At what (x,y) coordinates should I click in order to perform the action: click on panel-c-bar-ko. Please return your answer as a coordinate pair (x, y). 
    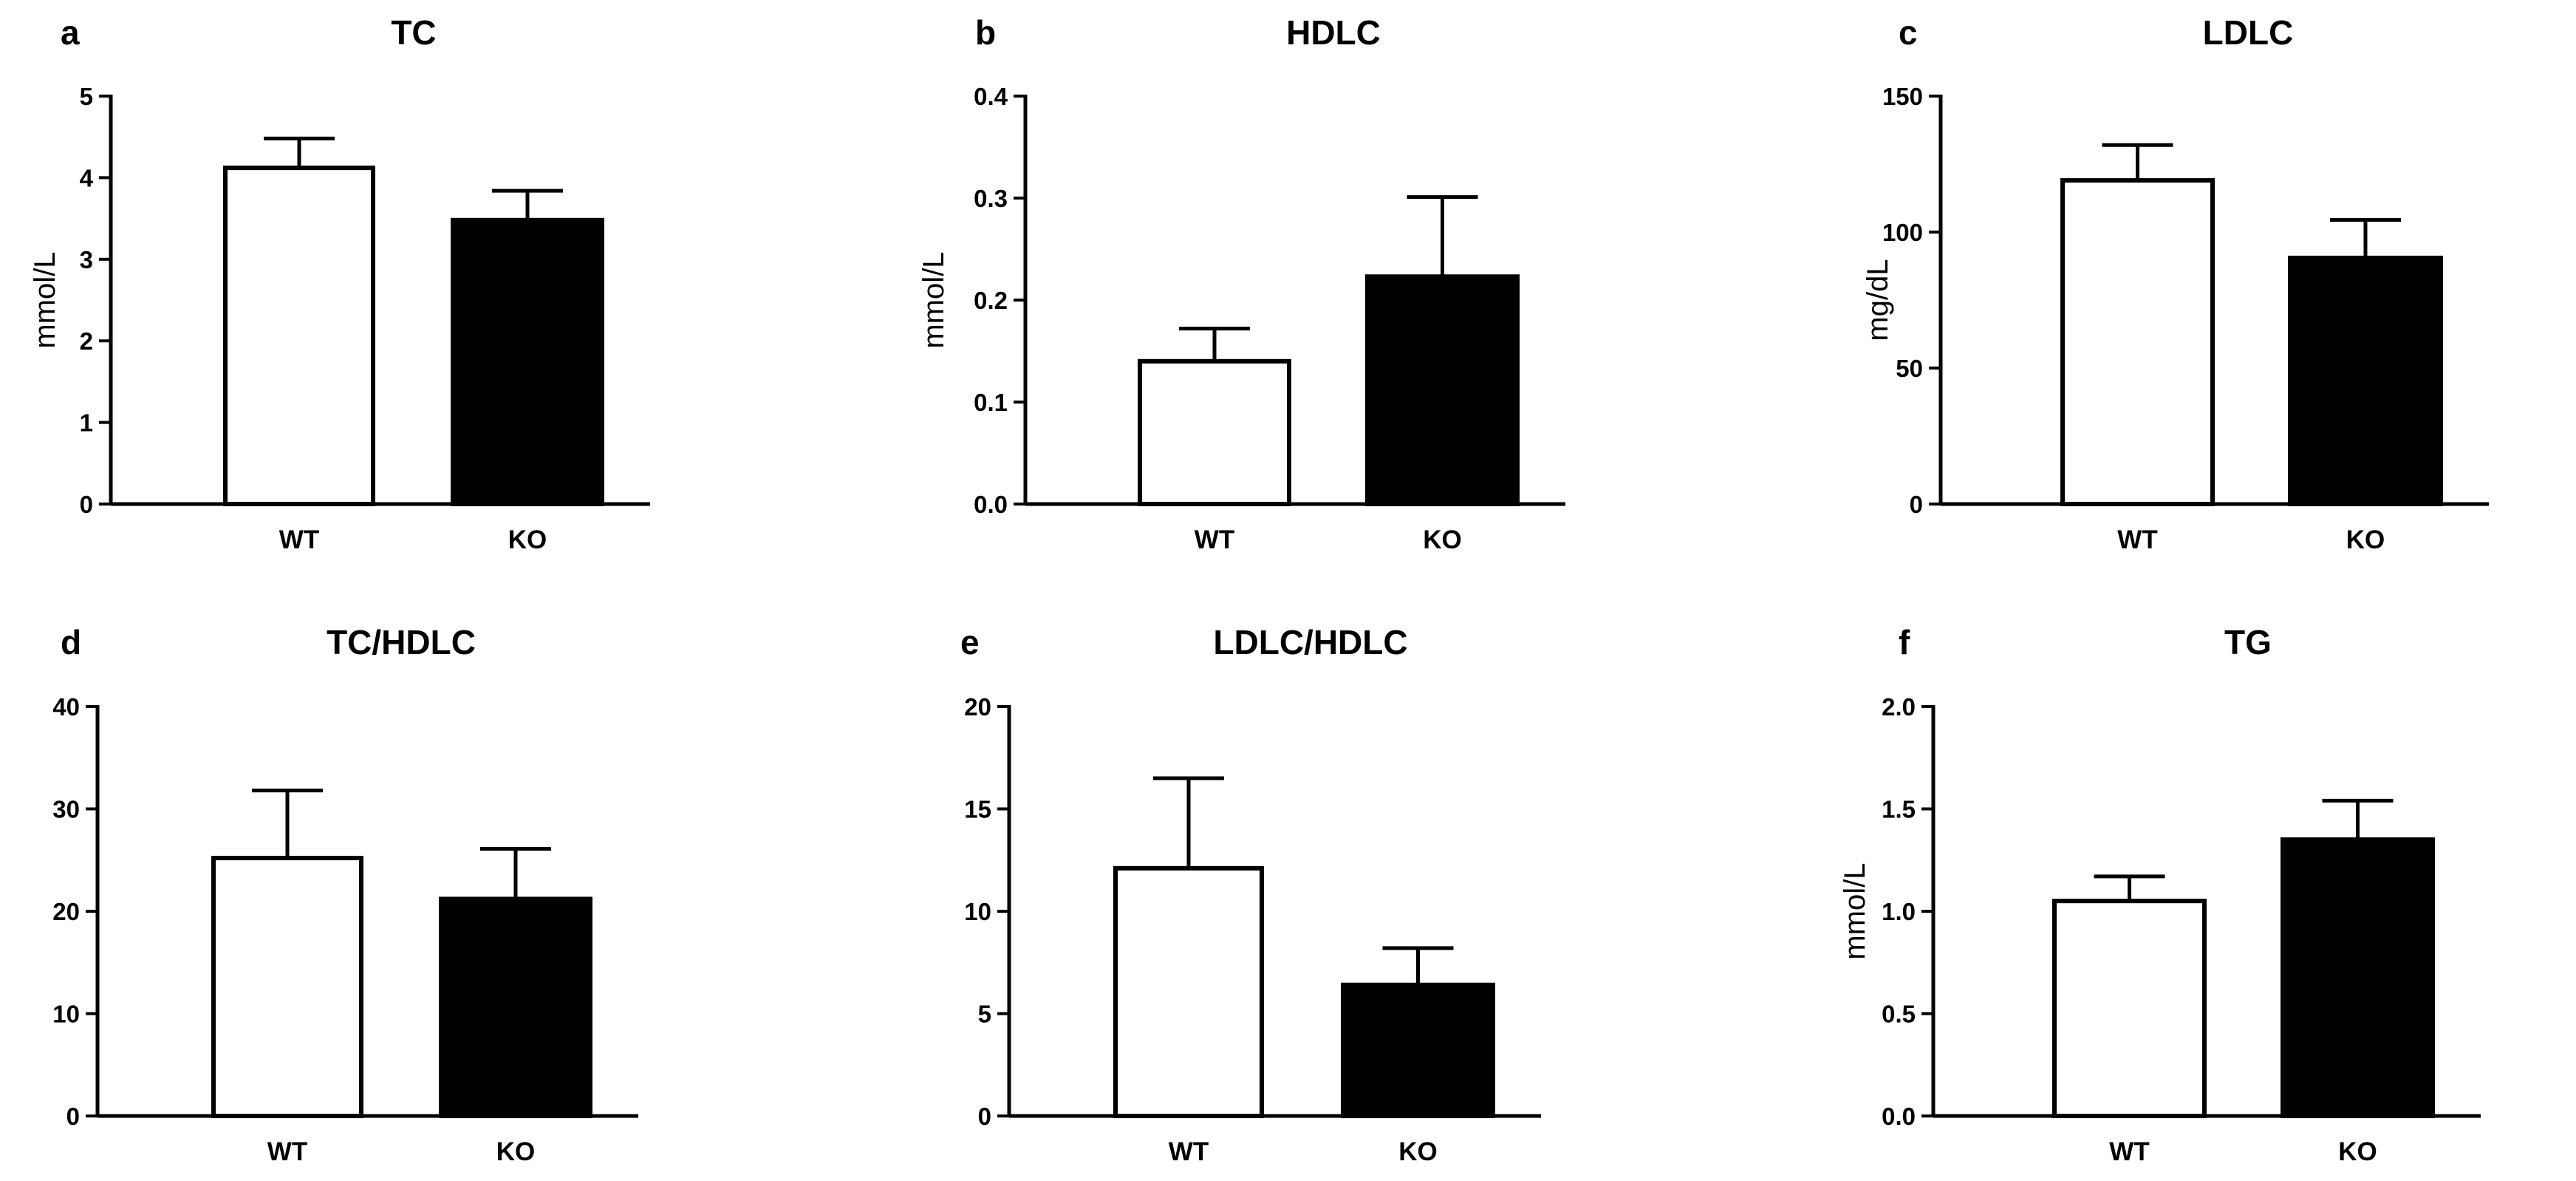
    Looking at the image, I should click on (2366, 380).